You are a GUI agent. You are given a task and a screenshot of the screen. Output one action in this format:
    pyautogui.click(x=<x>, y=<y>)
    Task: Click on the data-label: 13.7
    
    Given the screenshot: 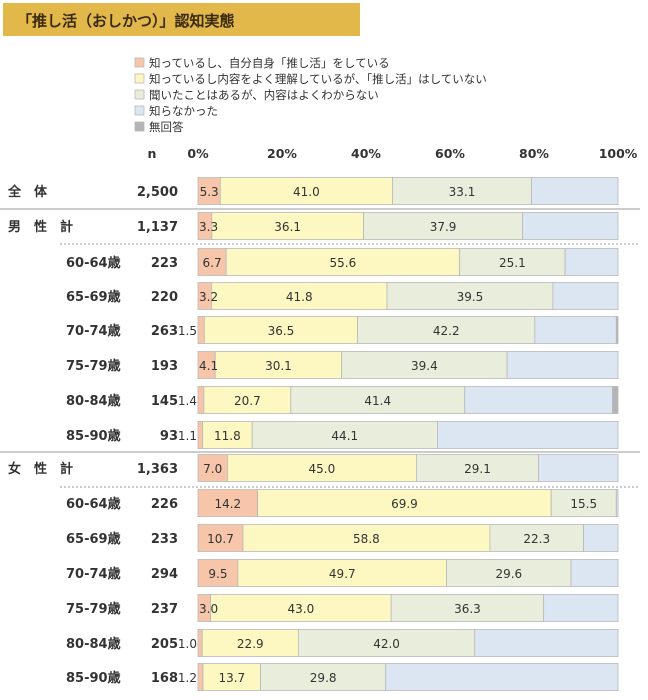 What is the action you would take?
    pyautogui.click(x=231, y=678)
    